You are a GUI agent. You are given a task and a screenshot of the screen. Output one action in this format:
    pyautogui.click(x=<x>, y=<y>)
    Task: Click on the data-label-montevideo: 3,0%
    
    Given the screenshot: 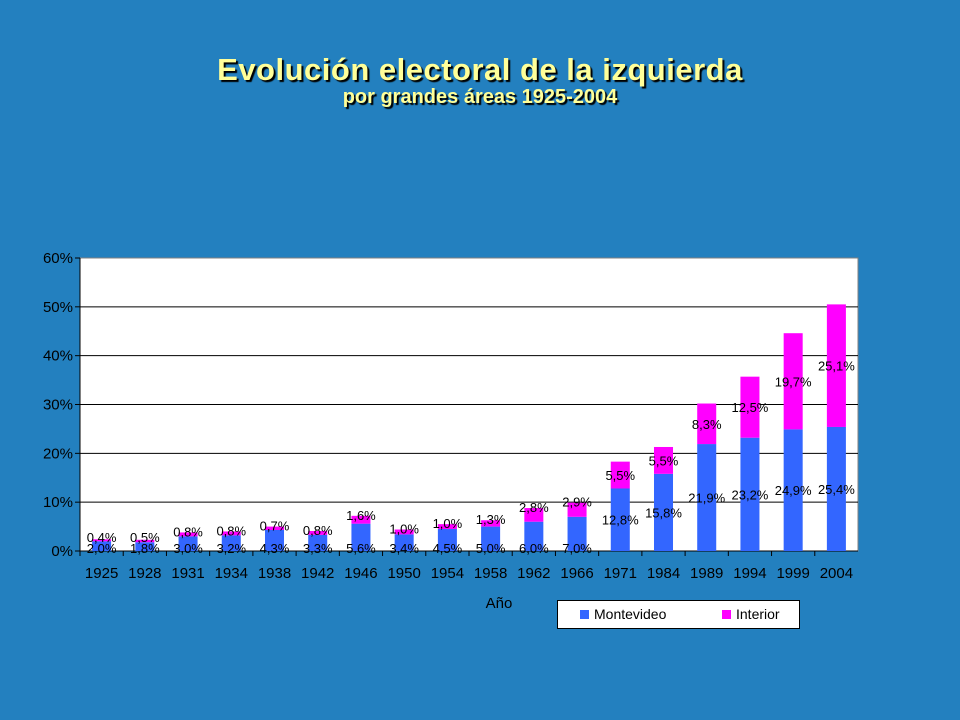 What is the action you would take?
    pyautogui.click(x=188, y=548)
    